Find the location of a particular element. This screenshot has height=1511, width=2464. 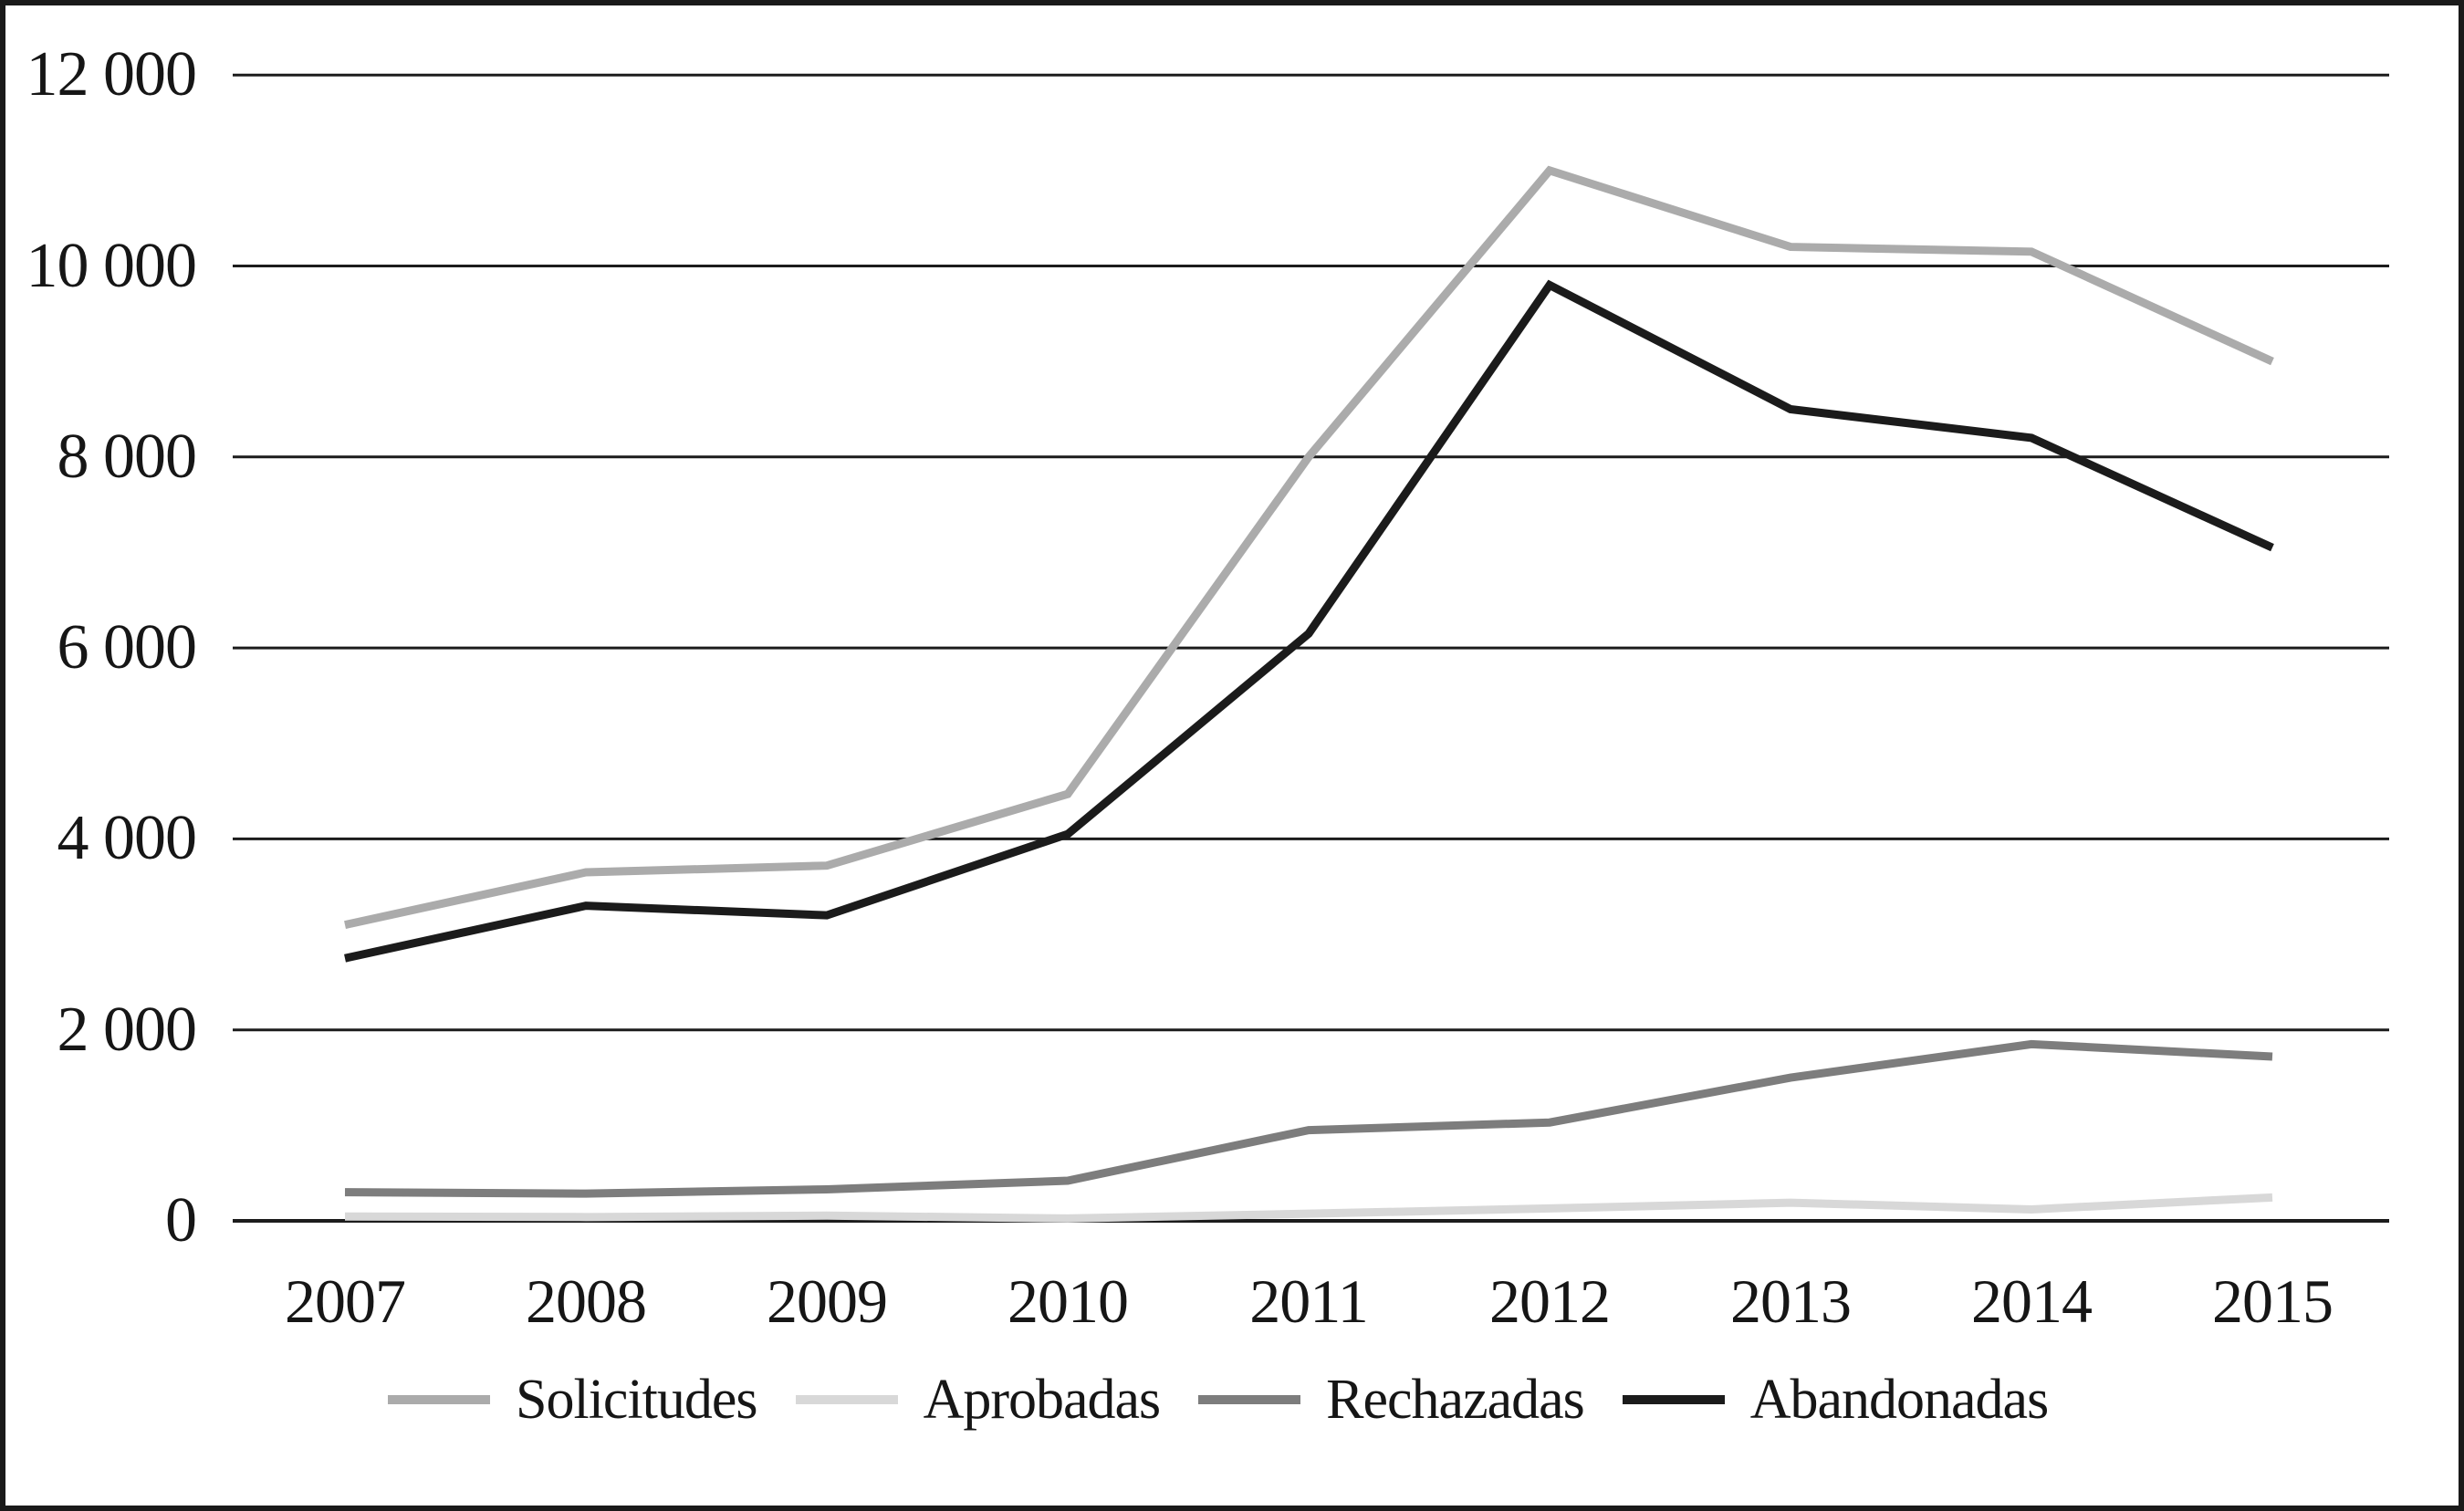

legend-label: Solicitudes is located at coordinates (637, 1400).